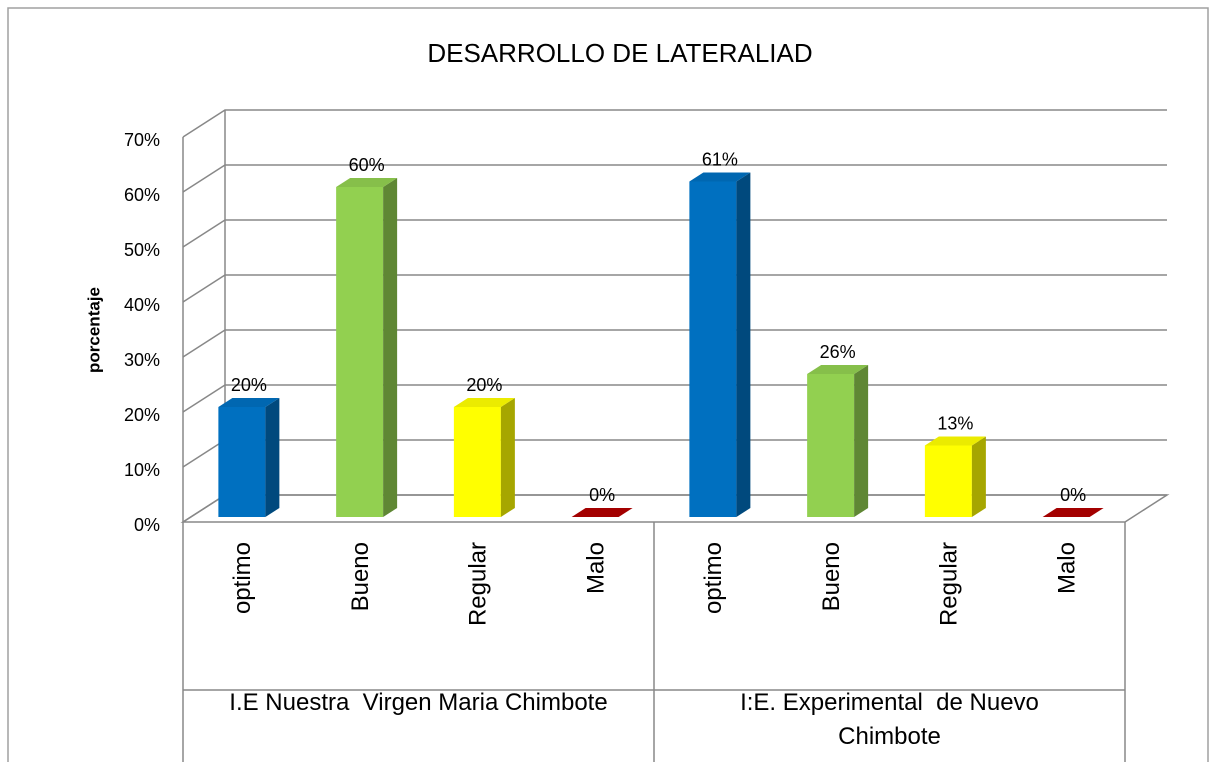 The height and width of the screenshot is (762, 1218). I want to click on chart-title: DESARROLLO DE LATERALIAD, so click(619, 53).